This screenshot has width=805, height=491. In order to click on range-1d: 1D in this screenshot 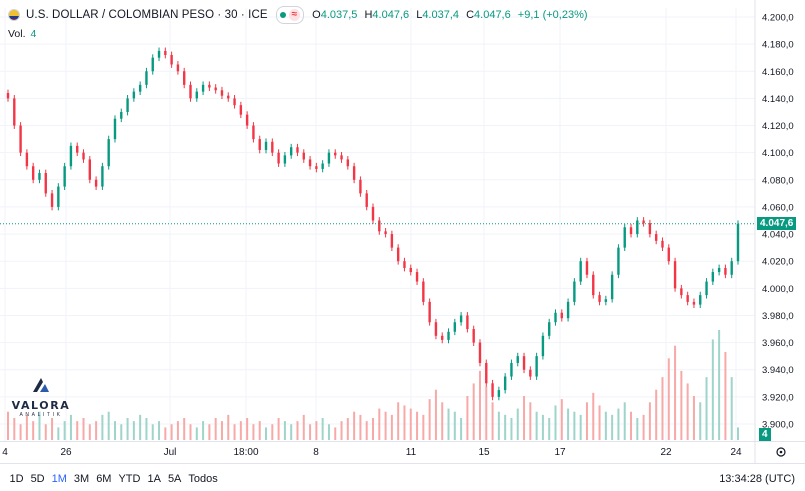, I will do `click(16, 479)`.